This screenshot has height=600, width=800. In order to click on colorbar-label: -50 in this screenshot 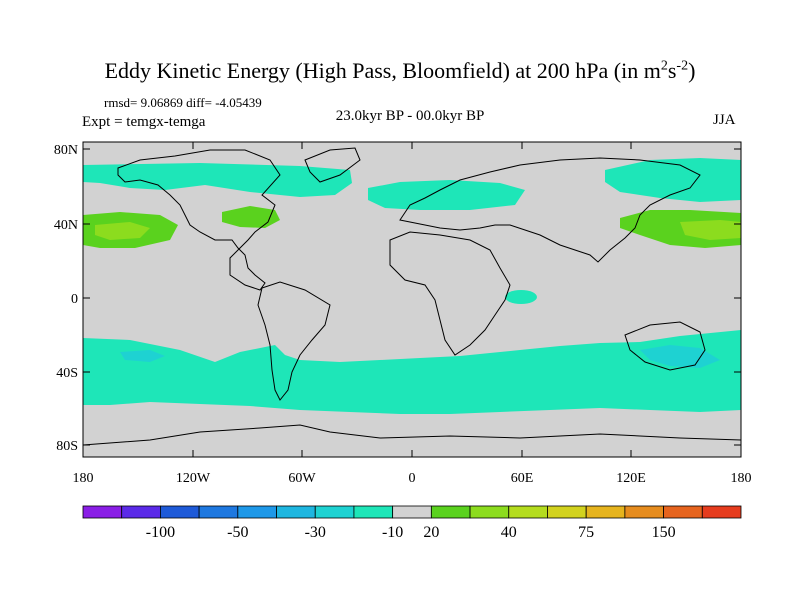, I will do `click(237, 532)`.